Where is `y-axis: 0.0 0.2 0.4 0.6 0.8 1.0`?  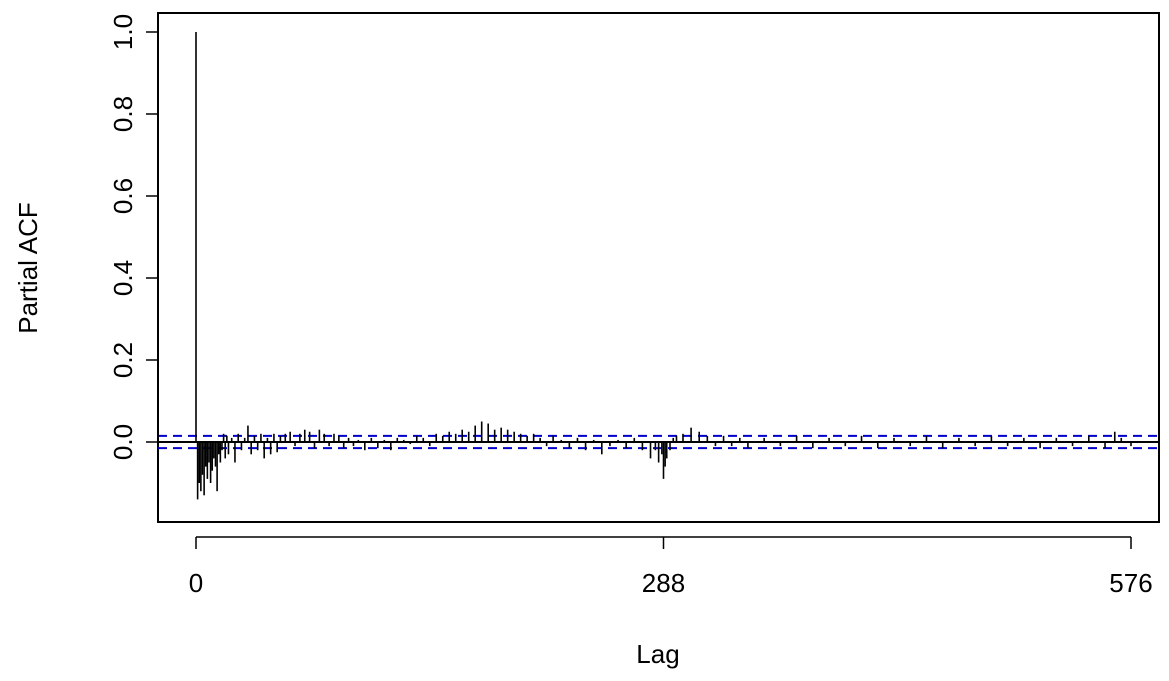
y-axis: 0.0 0.2 0.4 0.6 0.8 1.0 is located at coordinates (133, 237).